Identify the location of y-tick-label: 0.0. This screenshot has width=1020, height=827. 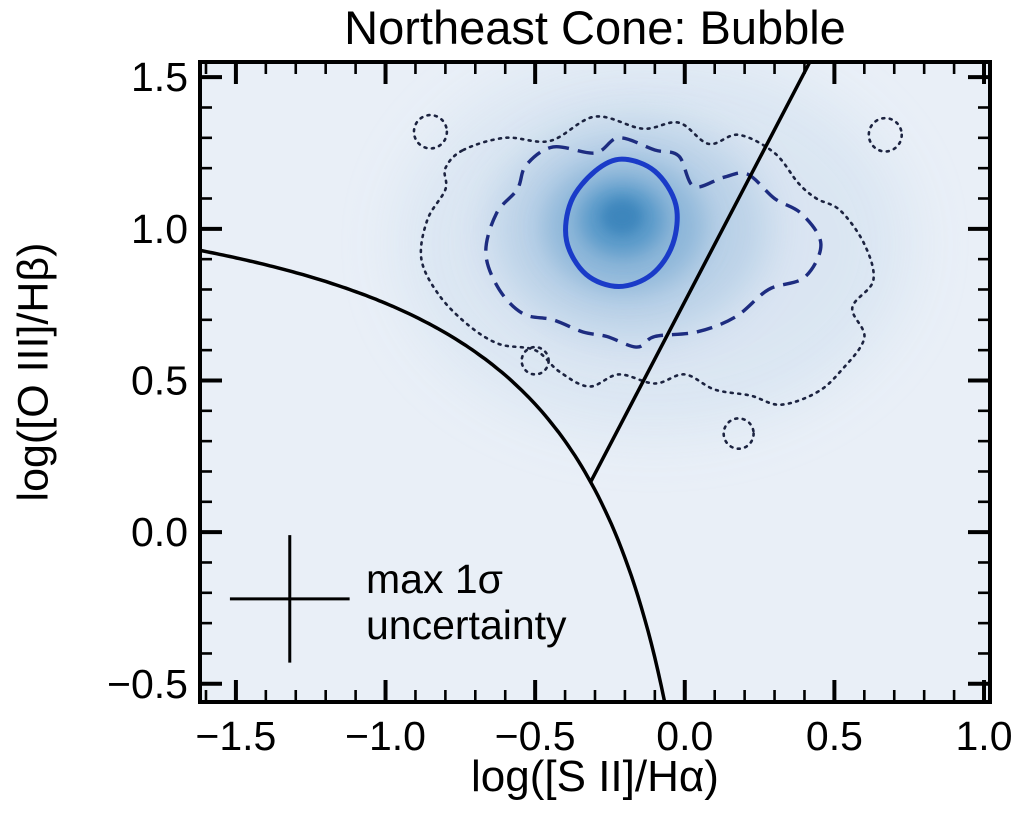
(159, 532).